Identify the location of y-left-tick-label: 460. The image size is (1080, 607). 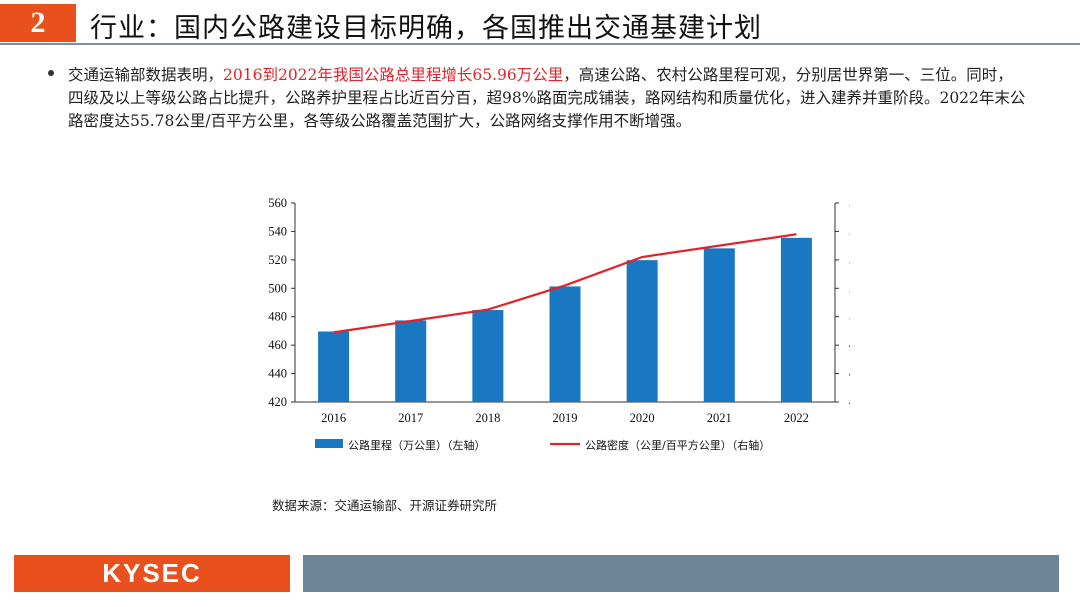
(277, 345).